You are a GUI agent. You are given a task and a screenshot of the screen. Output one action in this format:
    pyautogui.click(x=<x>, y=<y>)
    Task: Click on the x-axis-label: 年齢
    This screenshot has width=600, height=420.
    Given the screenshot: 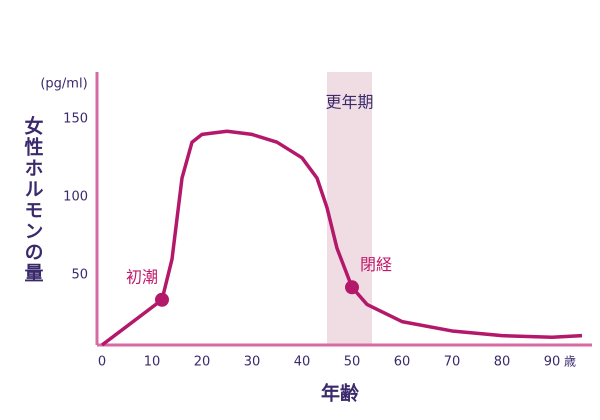 What is the action you would take?
    pyautogui.click(x=340, y=393)
    